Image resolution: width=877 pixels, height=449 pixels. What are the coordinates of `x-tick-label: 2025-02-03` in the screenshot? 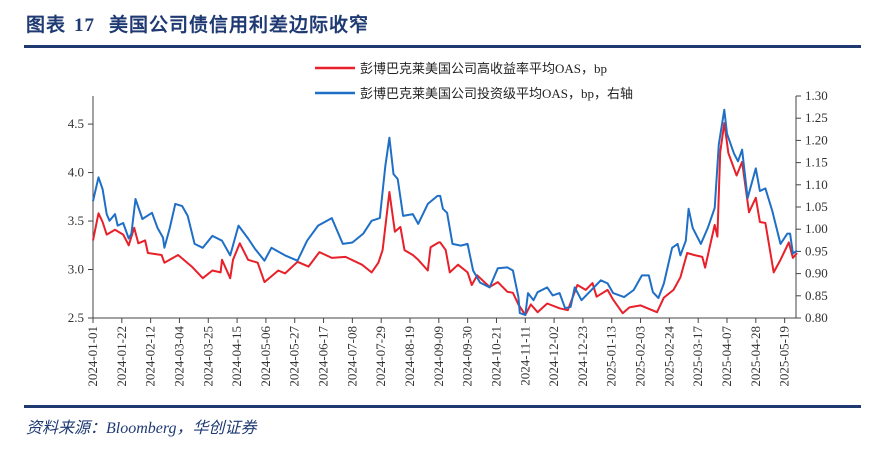 It's located at (640, 356).